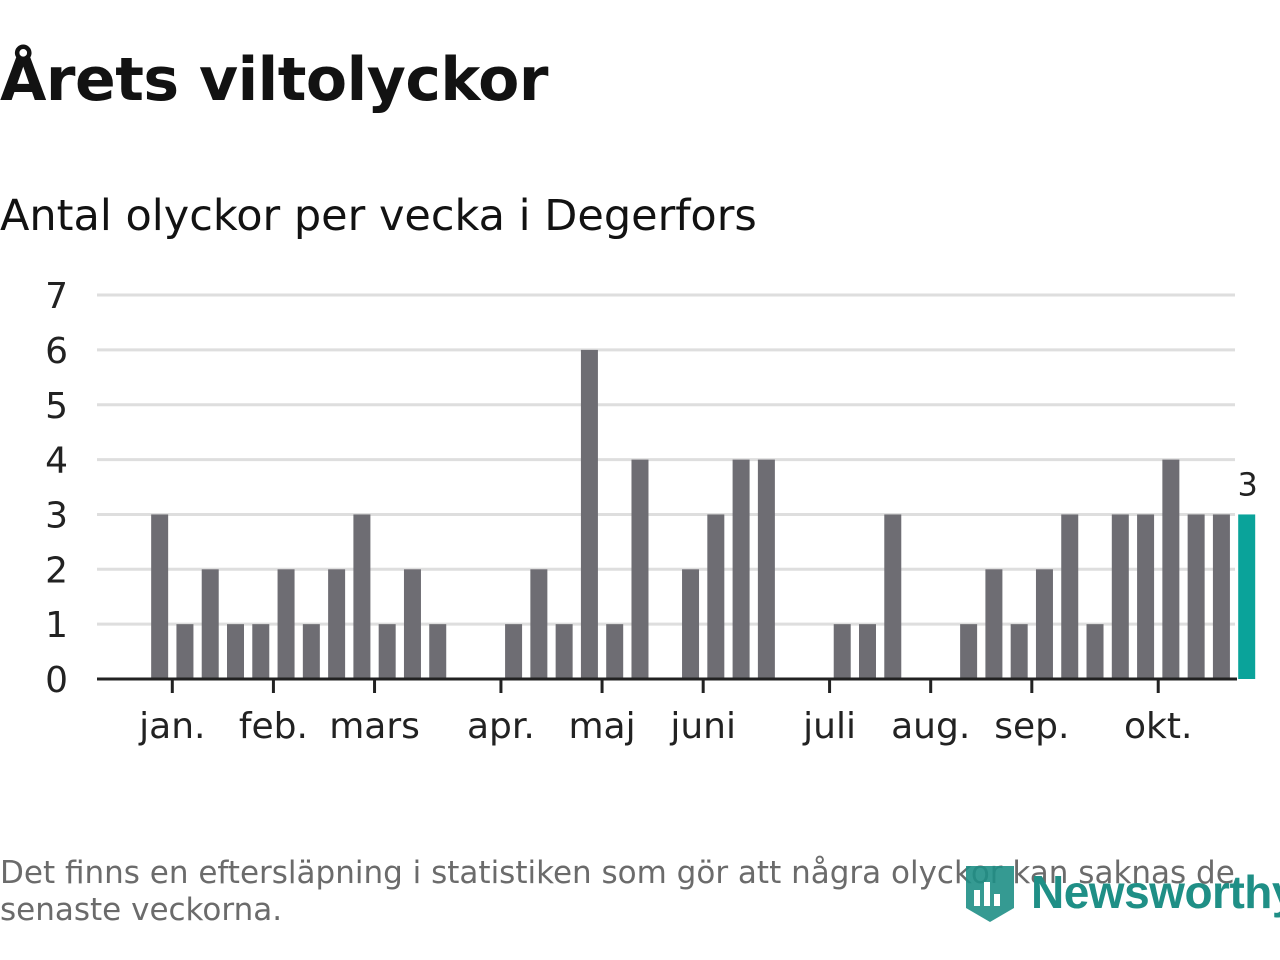  What do you see at coordinates (501, 726) in the screenshot?
I see `x-tick-label: apr.` at bounding box center [501, 726].